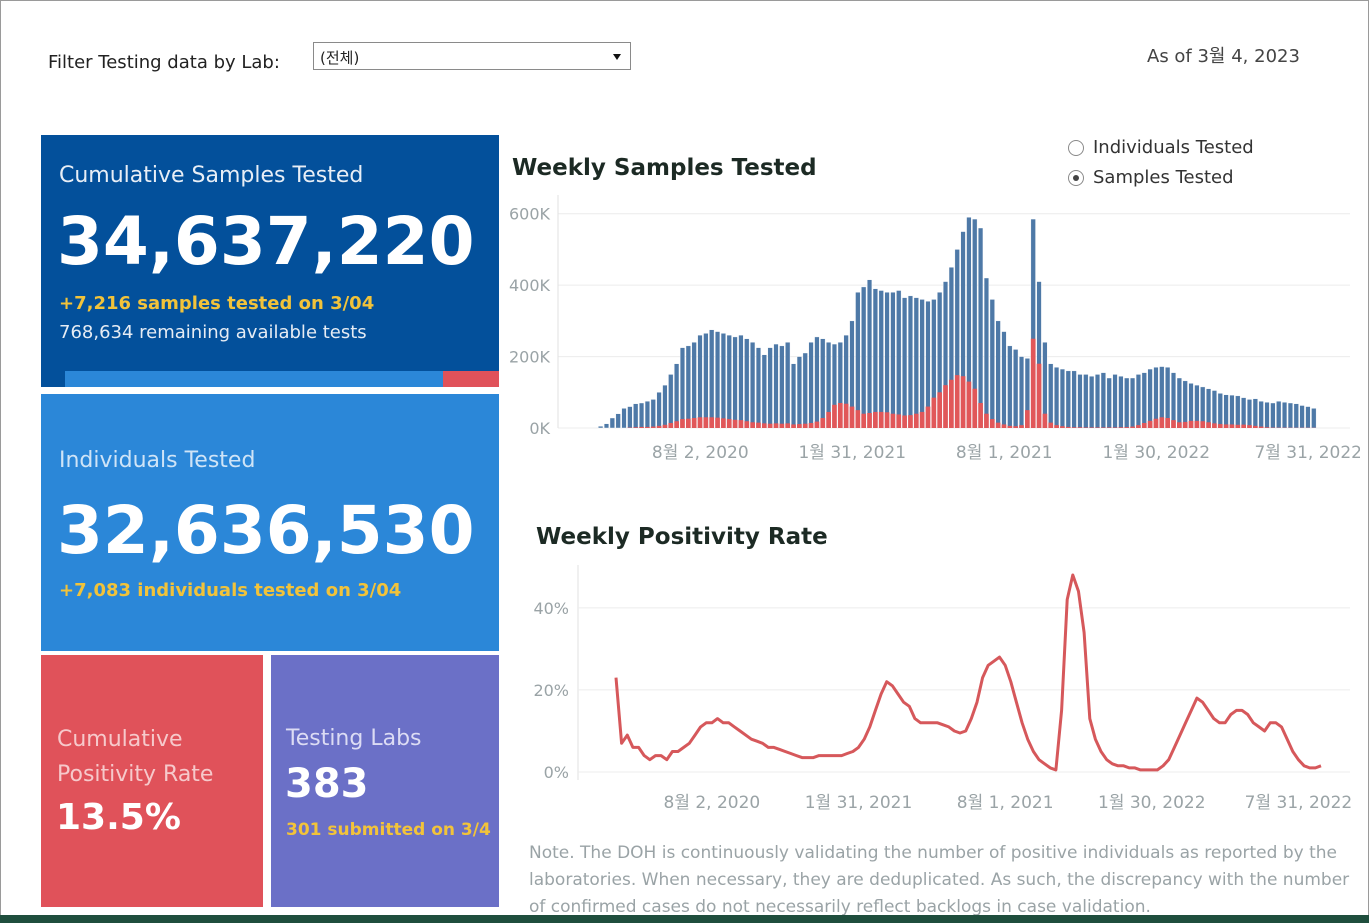  Describe the element at coordinates (266, 530) in the screenshot. I see `individuals-tested-value: 32,636,530` at that location.